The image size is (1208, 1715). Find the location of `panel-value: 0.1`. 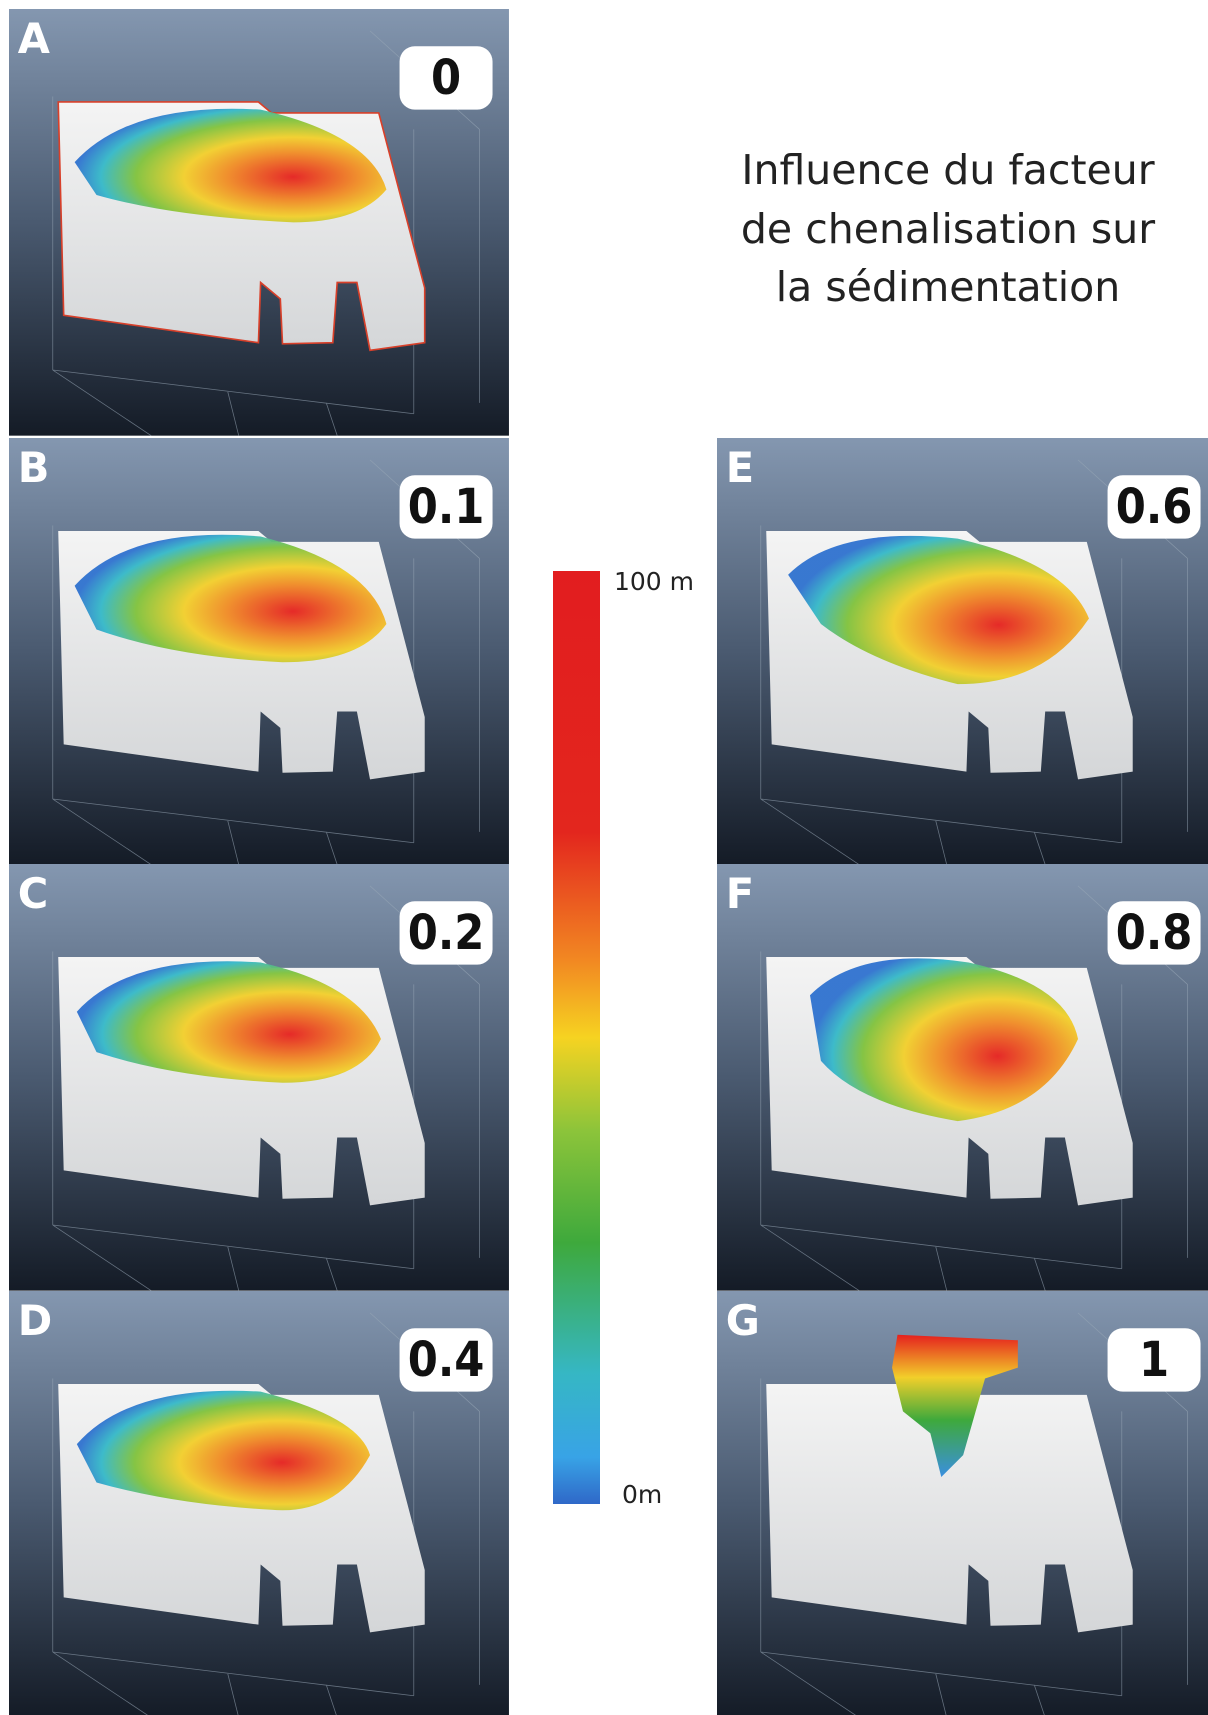

panel-value: 0.1 is located at coordinates (446, 507).